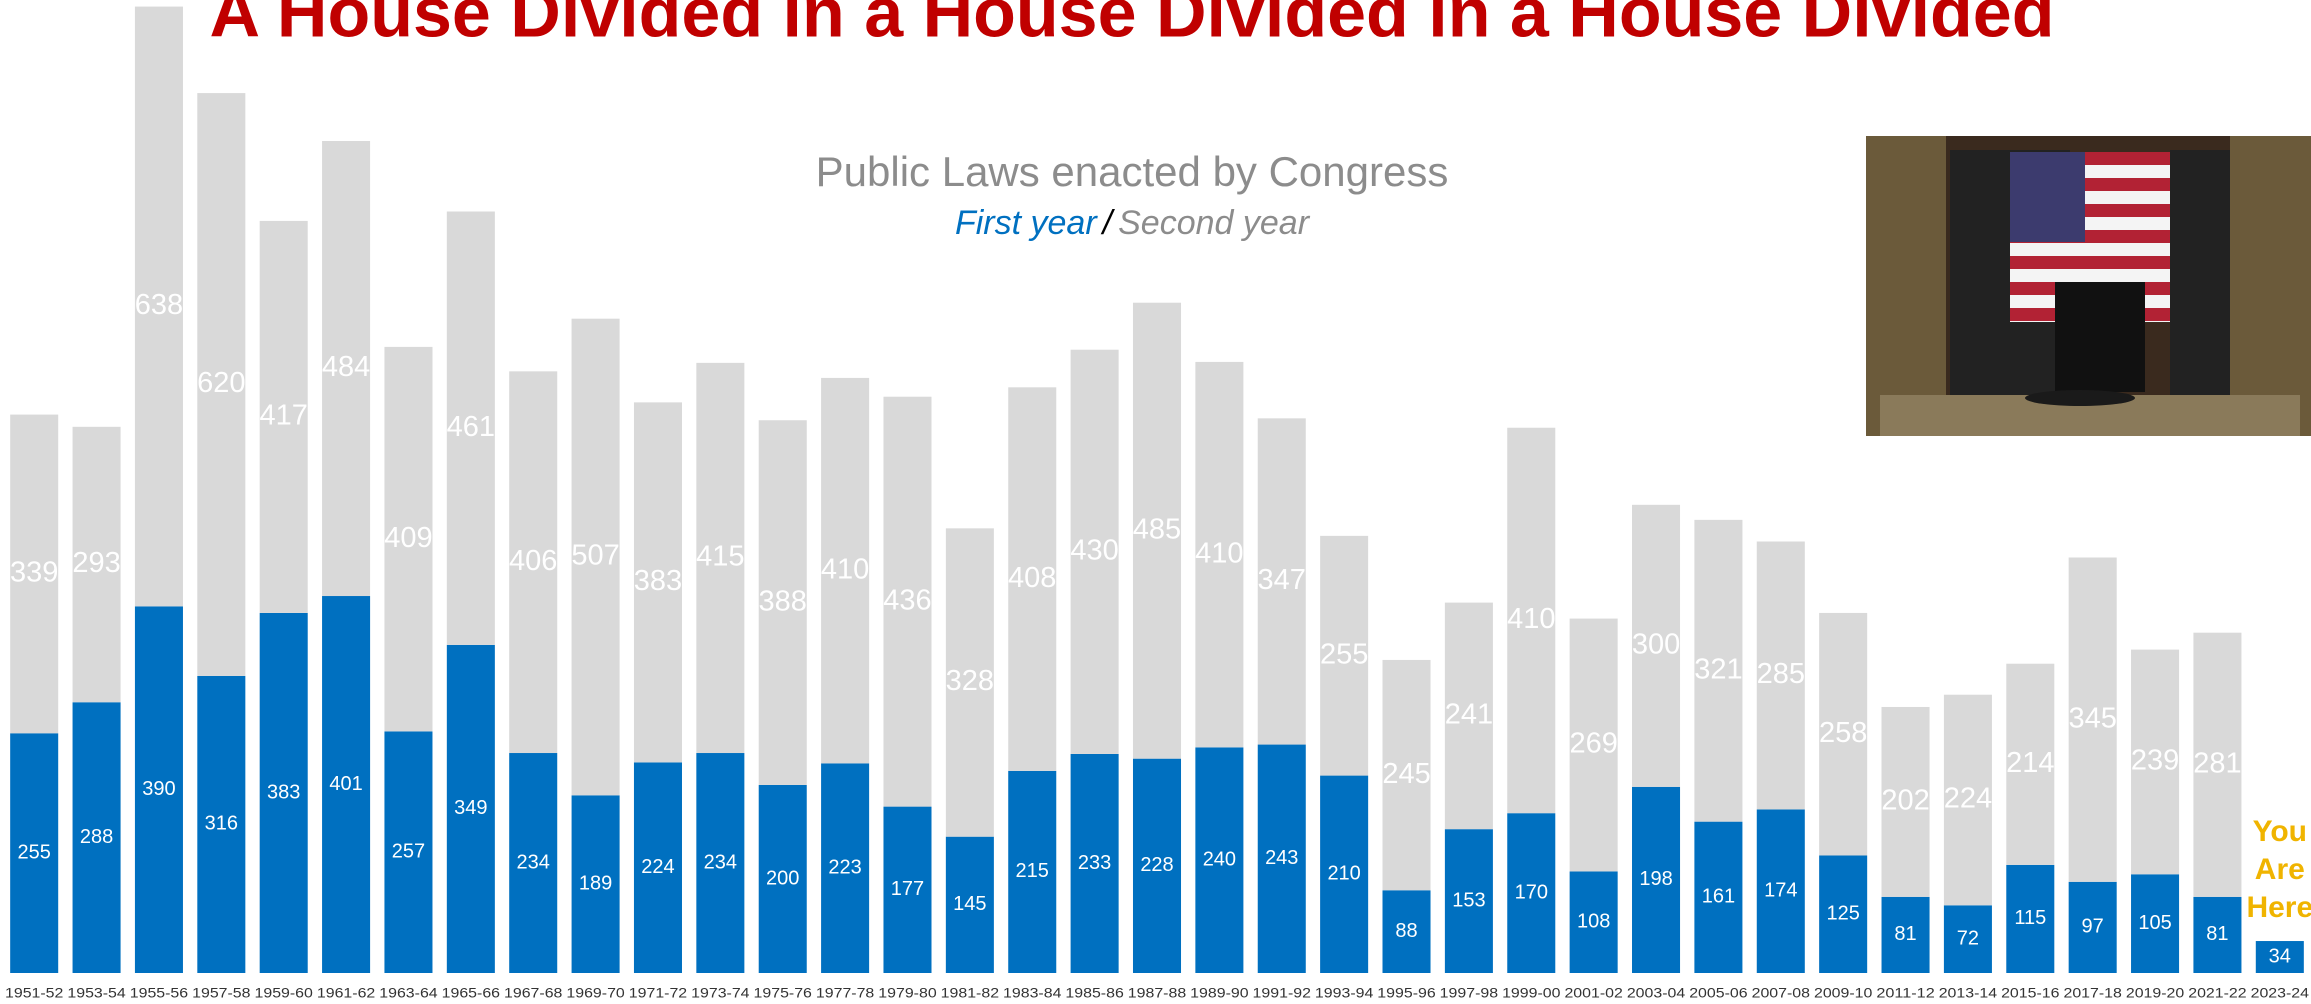 The image size is (2311, 1004). I want to click on data-label: 241, so click(1469, 715).